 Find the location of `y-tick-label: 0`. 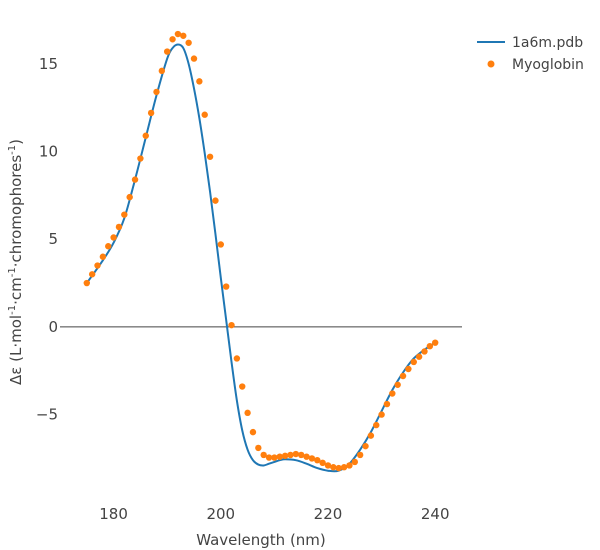

y-tick-label: 0 is located at coordinates (53, 327).